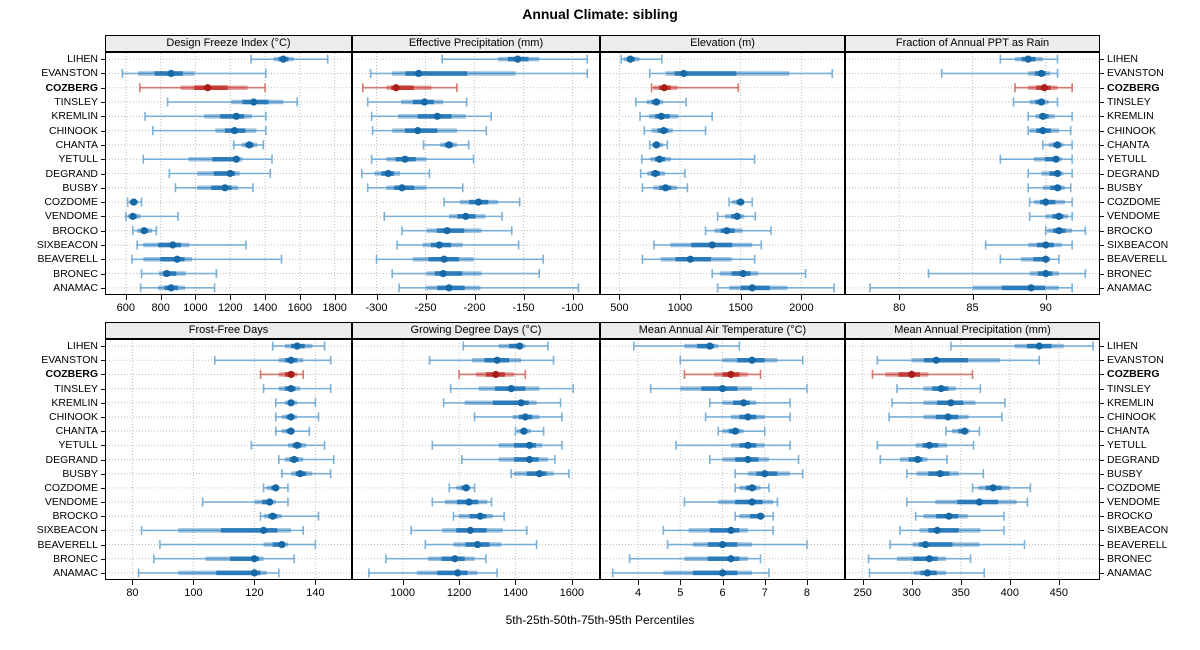 The height and width of the screenshot is (650, 1200). Describe the element at coordinates (572, 308) in the screenshot. I see `x-axis-tick-label: -100` at that location.